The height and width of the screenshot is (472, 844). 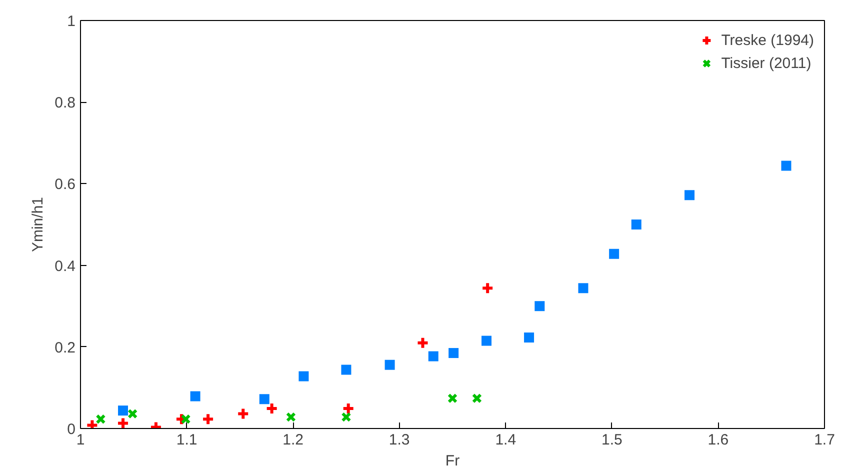 I want to click on y-tick-label: 0.6, so click(x=65, y=185).